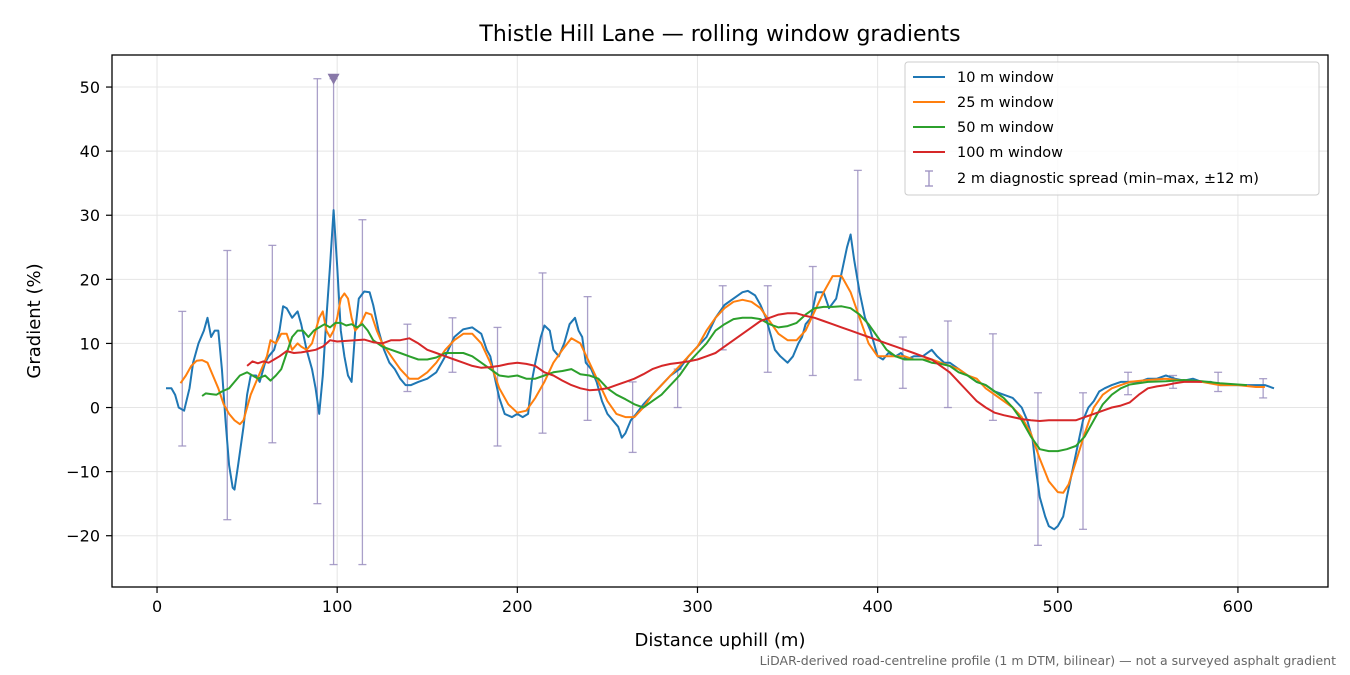 This screenshot has height=675, width=1350. I want to click on x-tick-label: 300, so click(697, 606).